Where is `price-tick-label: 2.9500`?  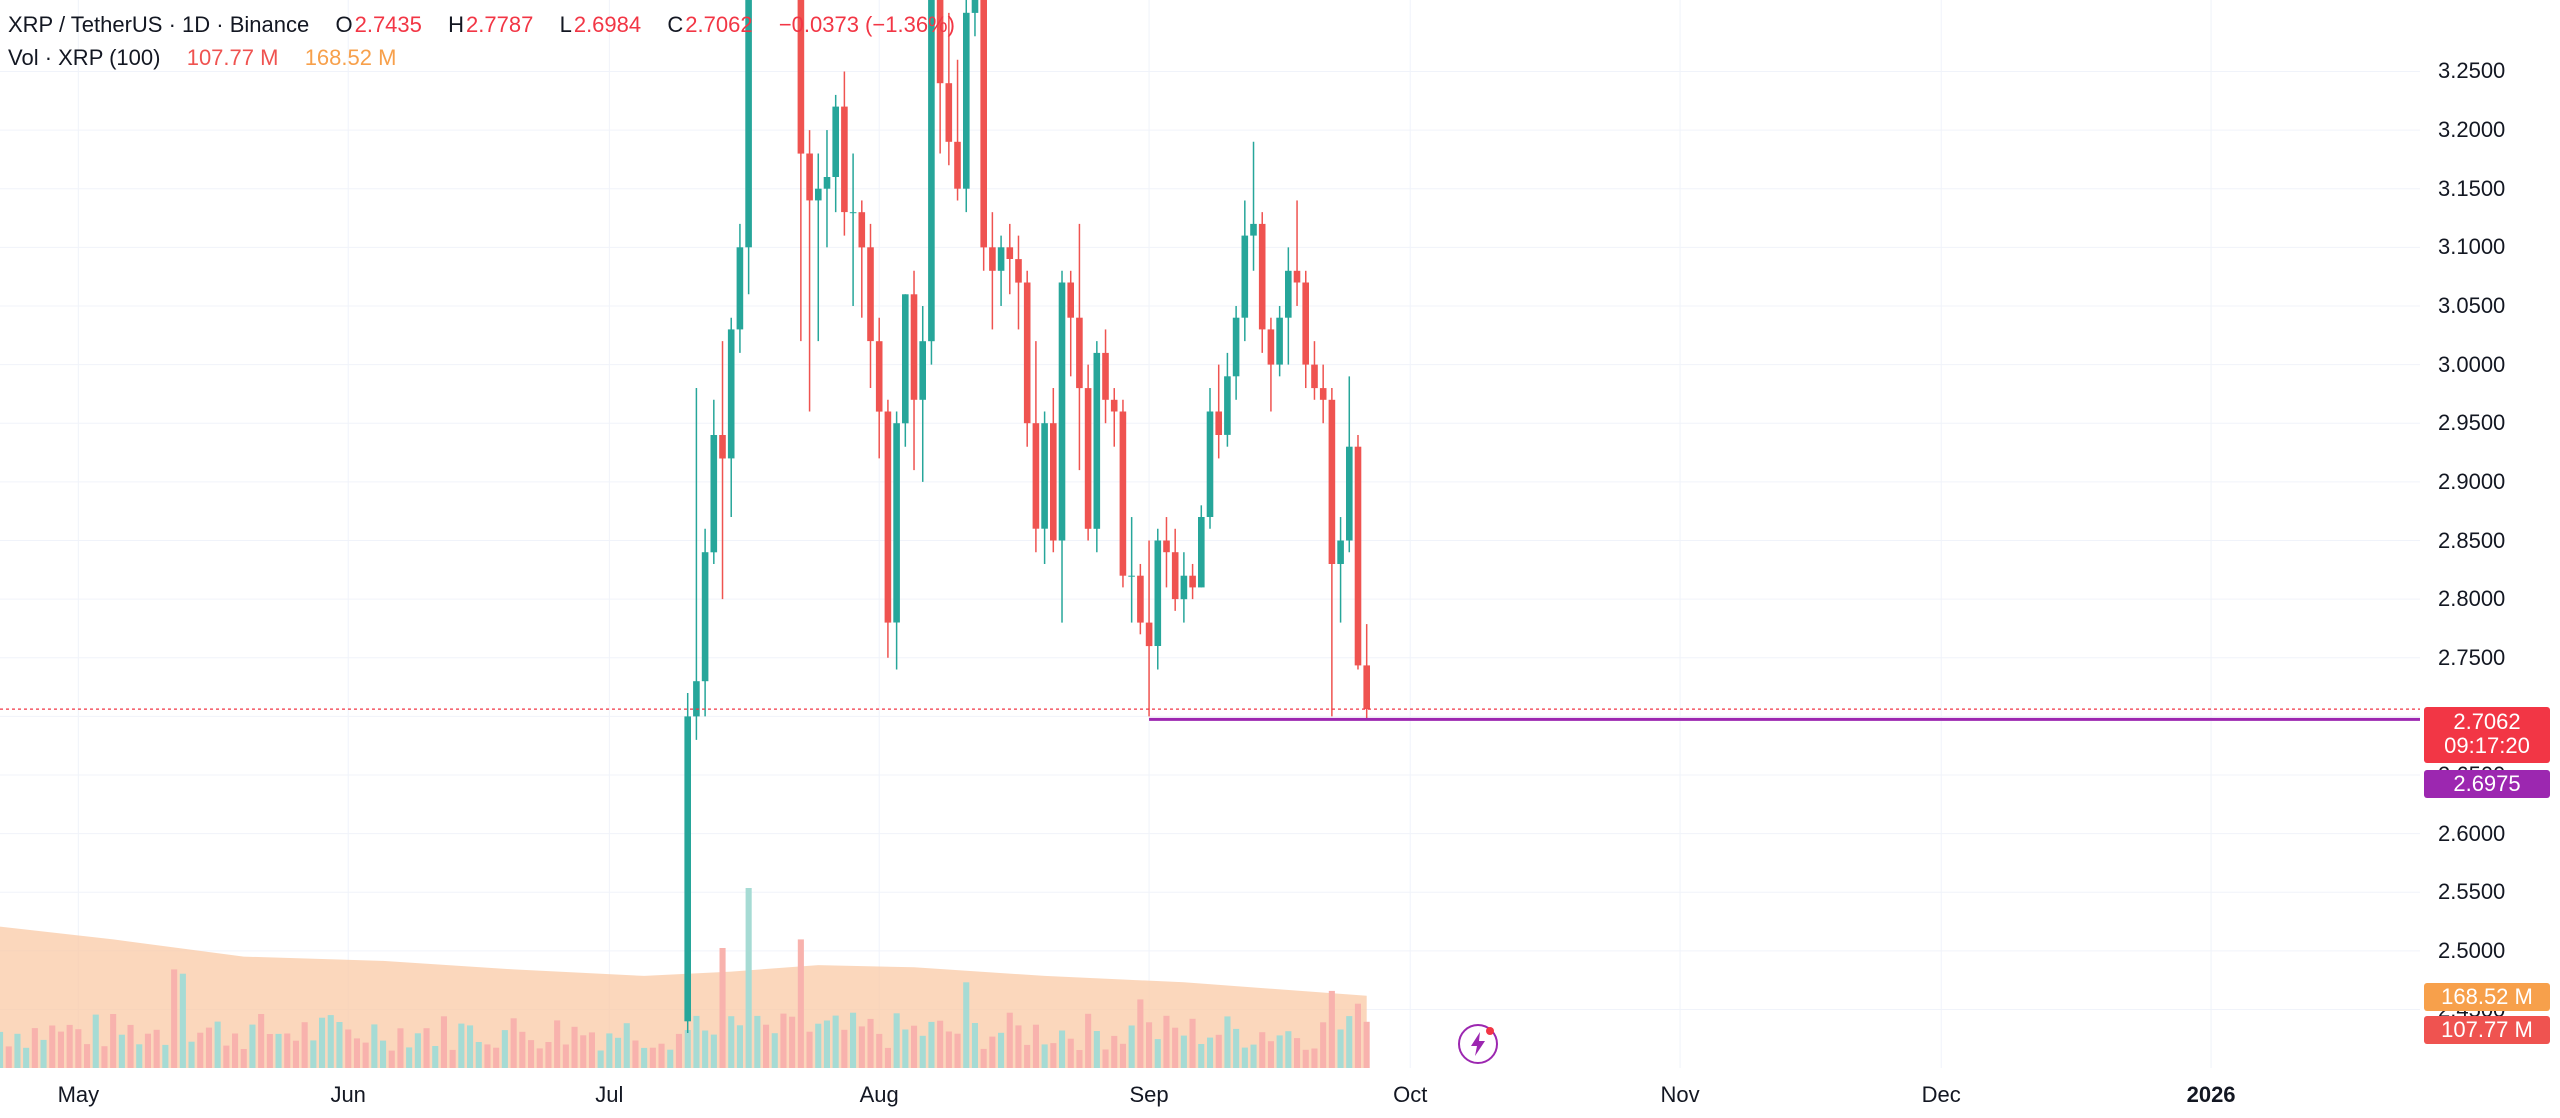 price-tick-label: 2.9500 is located at coordinates (2472, 423).